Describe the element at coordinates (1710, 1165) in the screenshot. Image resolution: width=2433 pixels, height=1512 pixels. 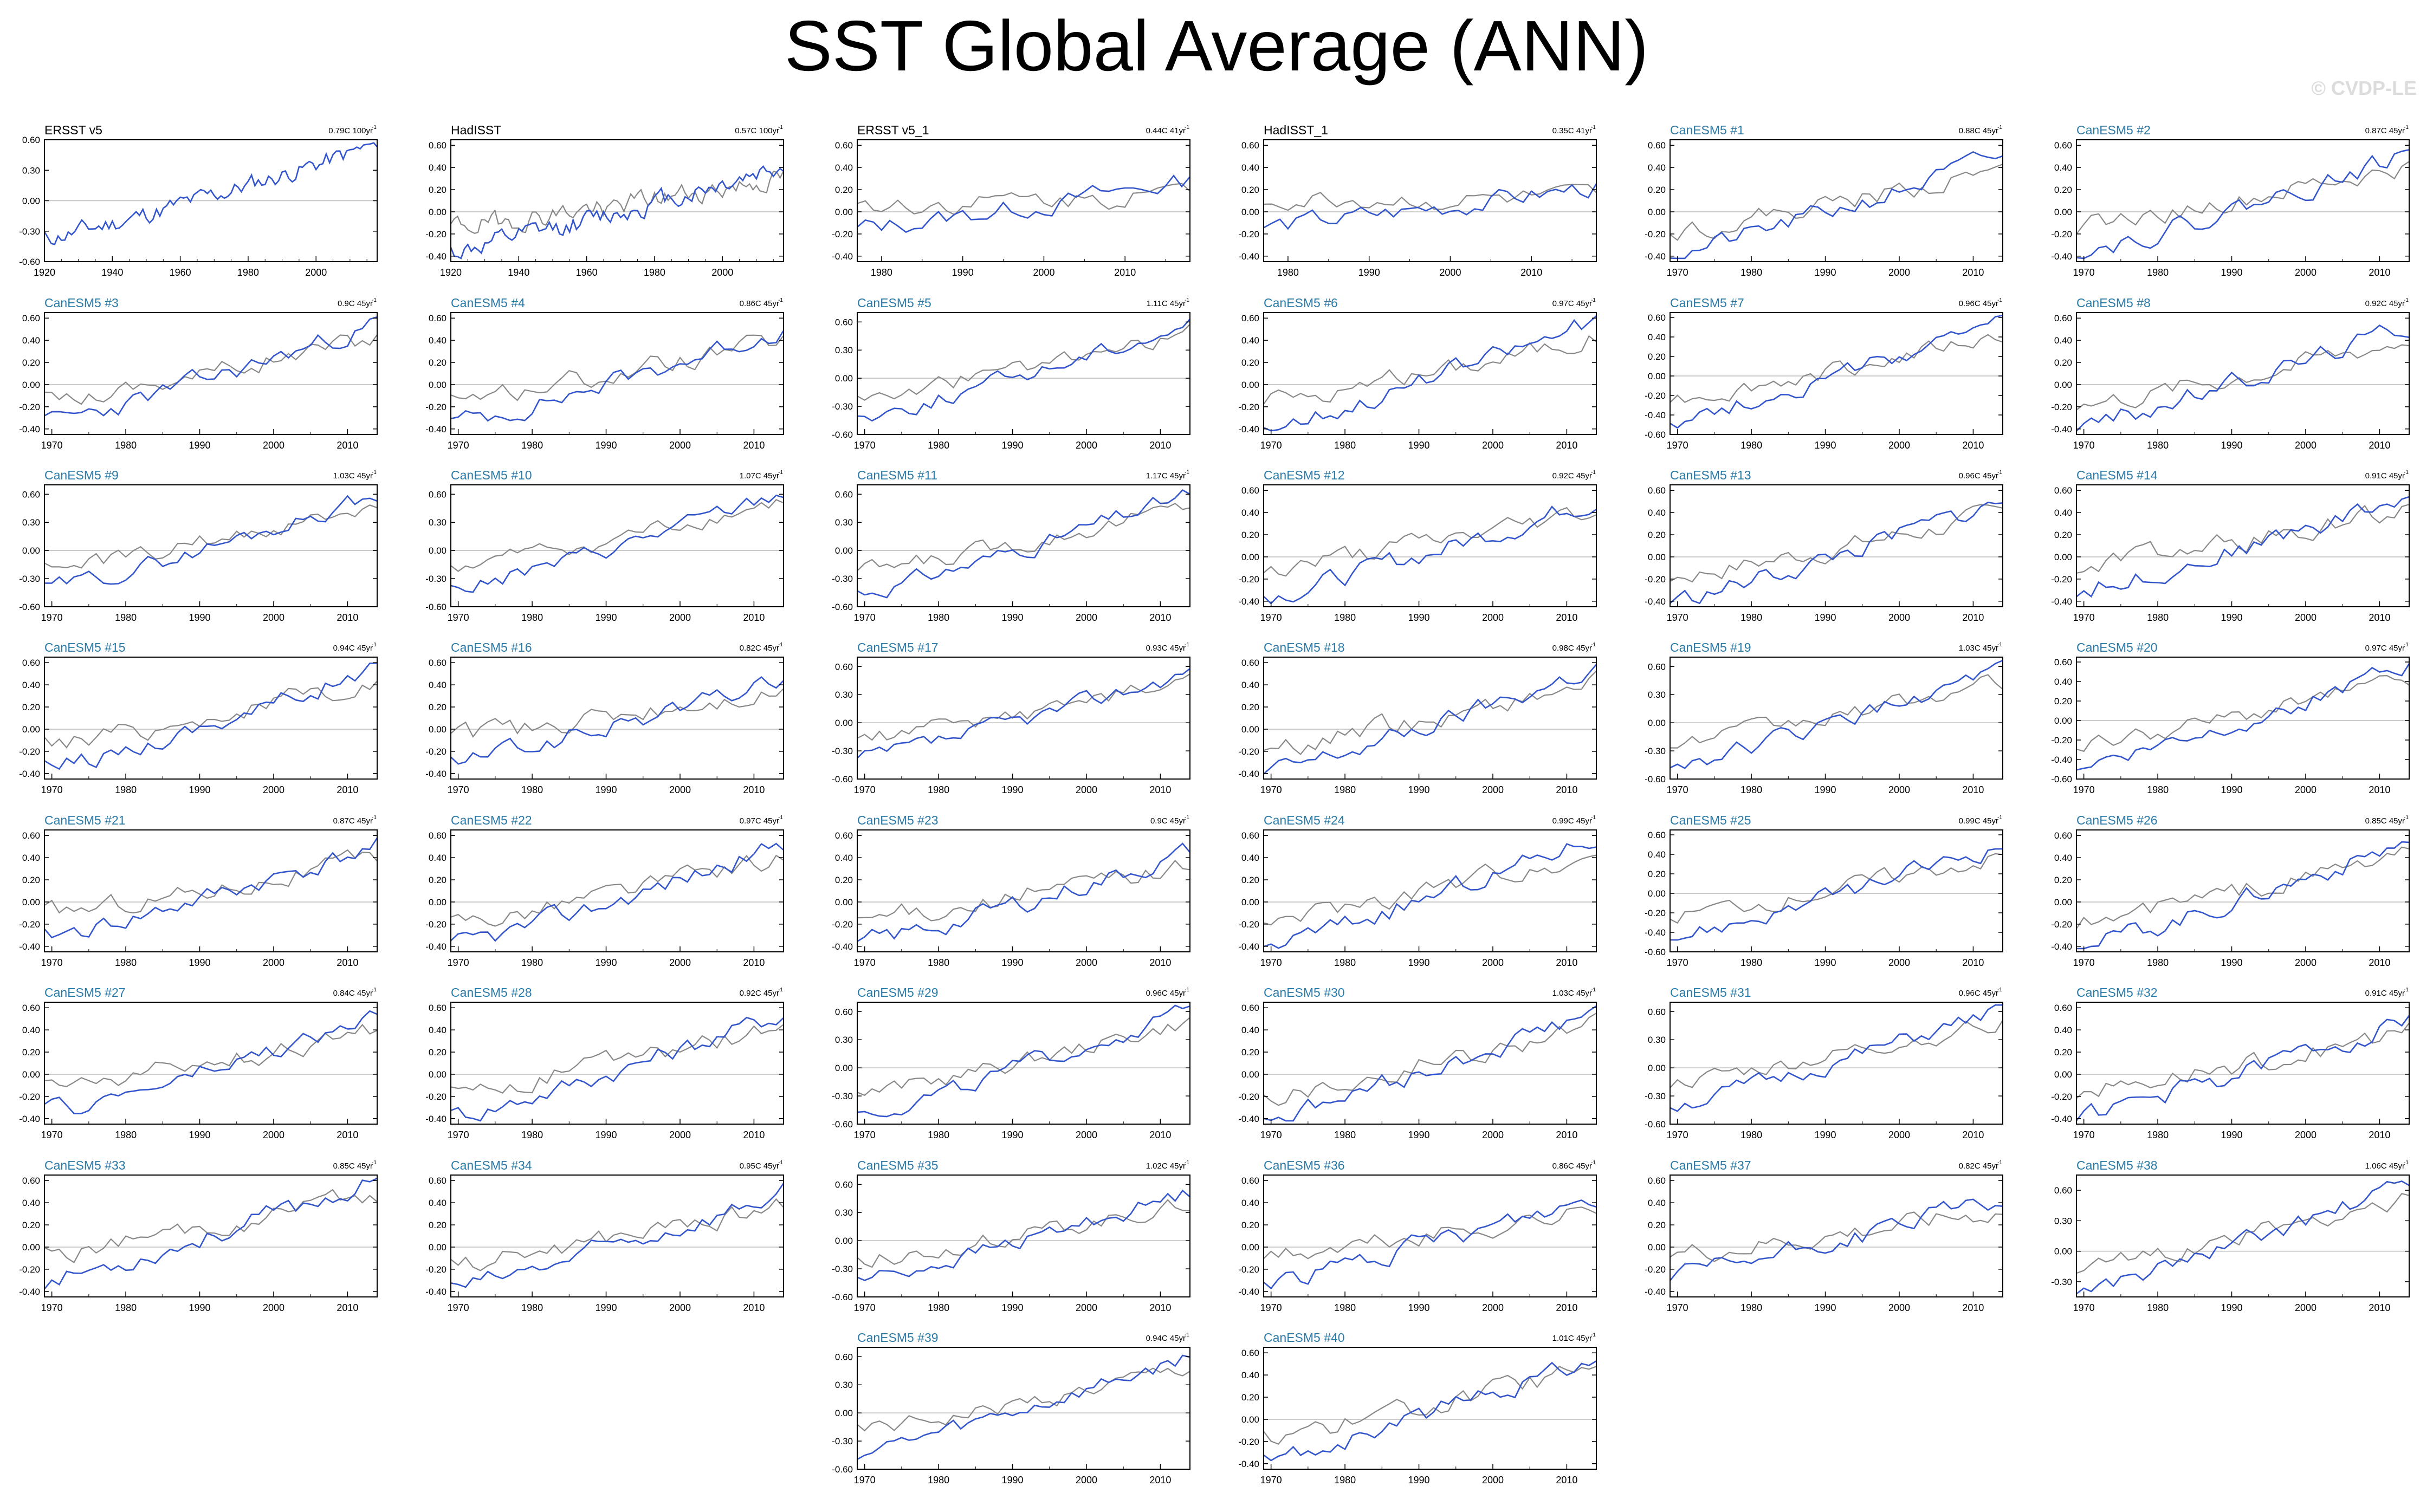
I see `panel-title: CanESM5 #37` at that location.